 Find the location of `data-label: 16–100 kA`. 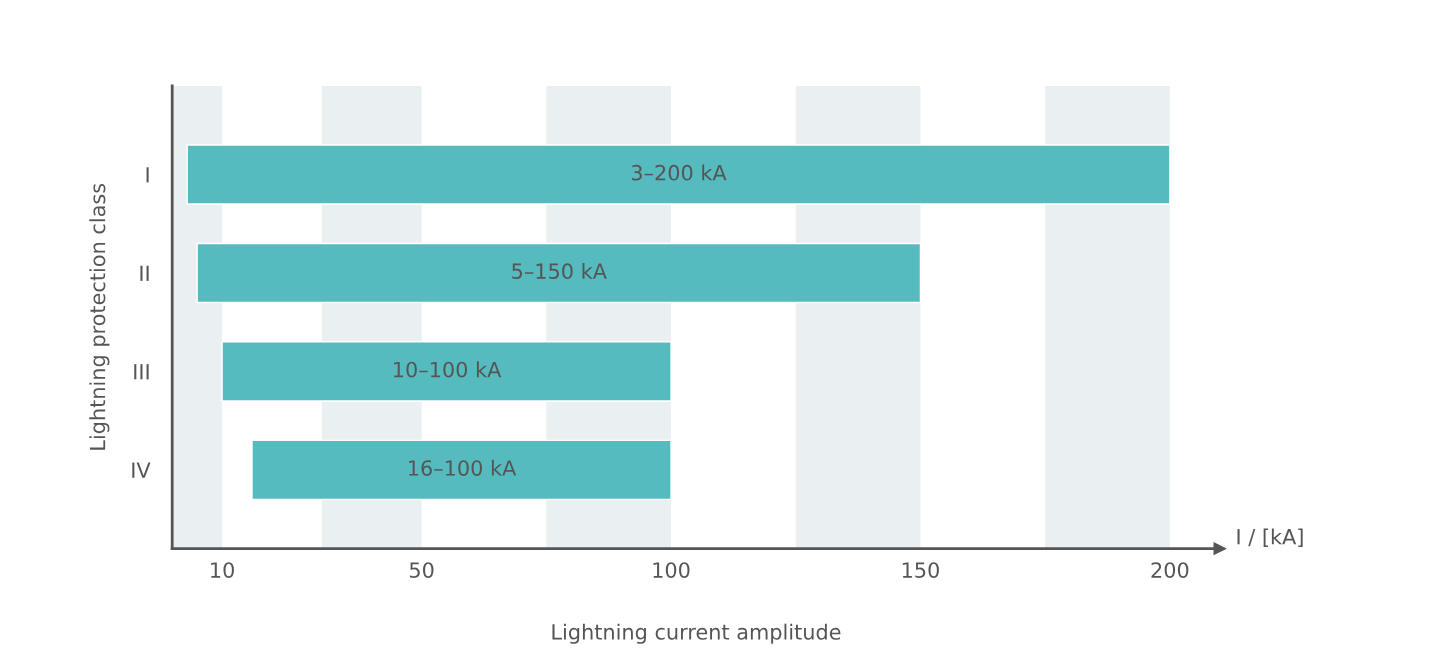

data-label: 16–100 kA is located at coordinates (463, 467).